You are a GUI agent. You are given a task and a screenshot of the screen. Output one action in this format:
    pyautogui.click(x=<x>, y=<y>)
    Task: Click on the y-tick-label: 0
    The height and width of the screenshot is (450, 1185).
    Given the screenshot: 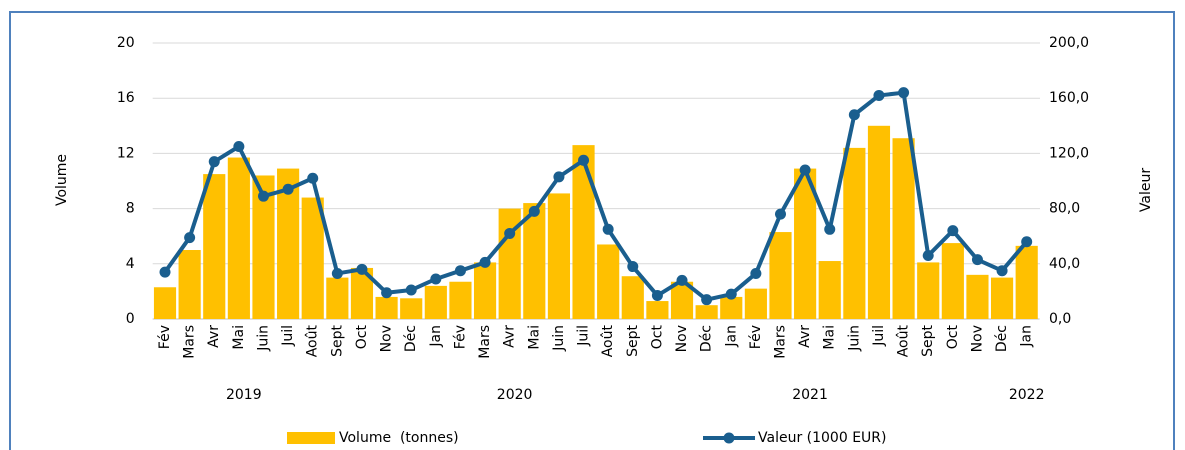 What is the action you would take?
    pyautogui.click(x=130, y=319)
    